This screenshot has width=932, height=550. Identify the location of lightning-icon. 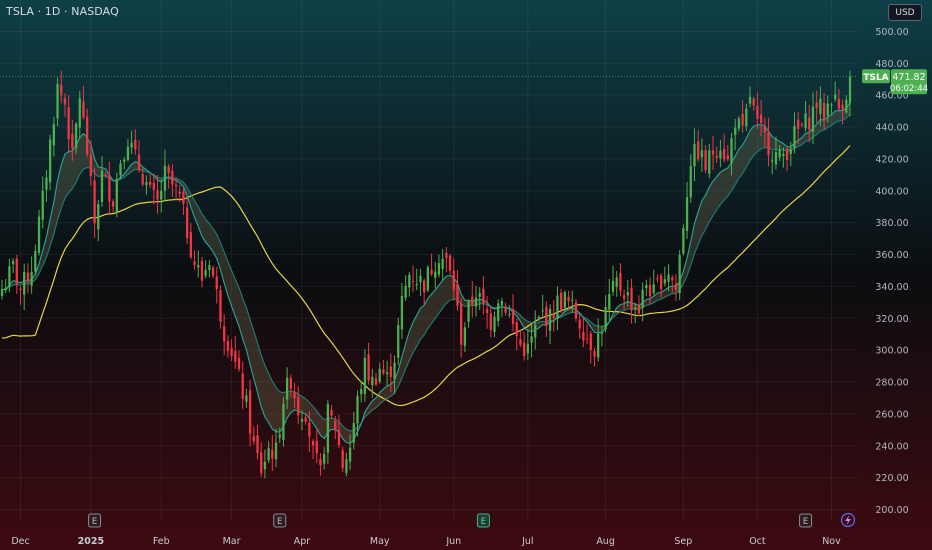
(848, 520).